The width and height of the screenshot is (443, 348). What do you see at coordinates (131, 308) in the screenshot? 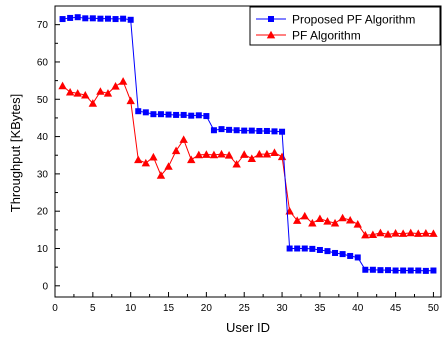
I see `x-tick-label: 10` at bounding box center [131, 308].